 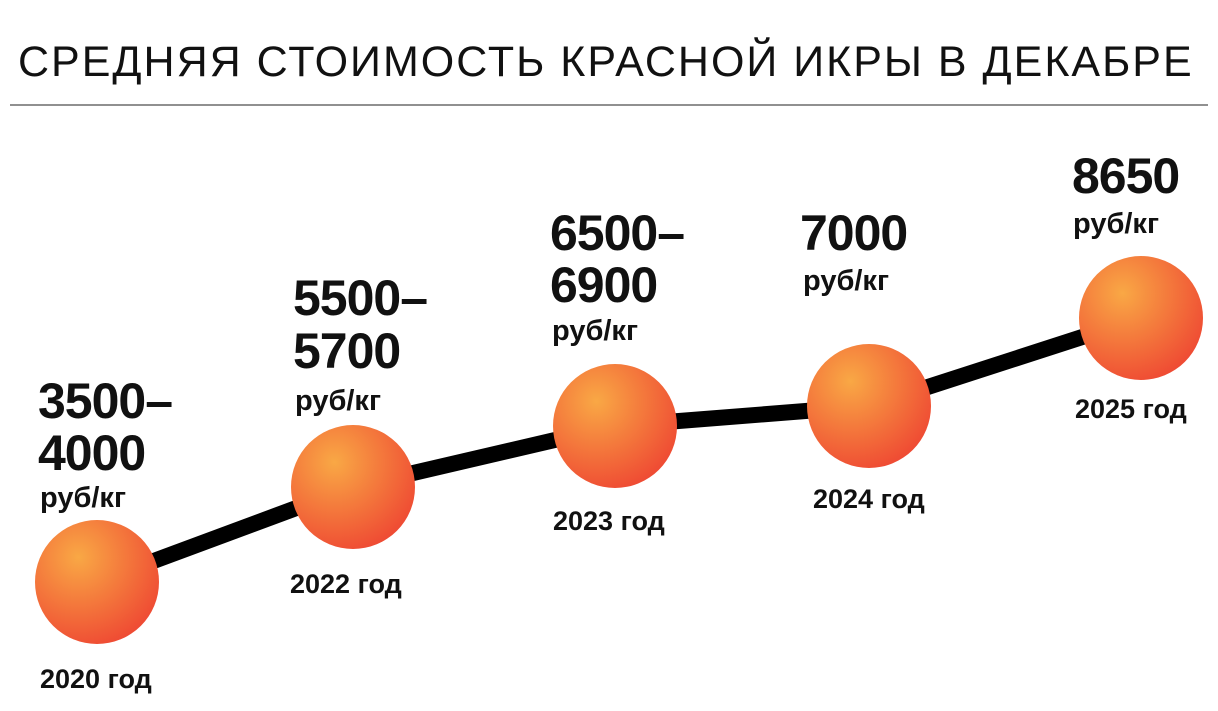 I want to click on title: СРЕДНЯЯ СТОИМОСТЬ КРАСНОЙ ИКРЫ В ДЕКАБРЕ, so click(x=606, y=61).